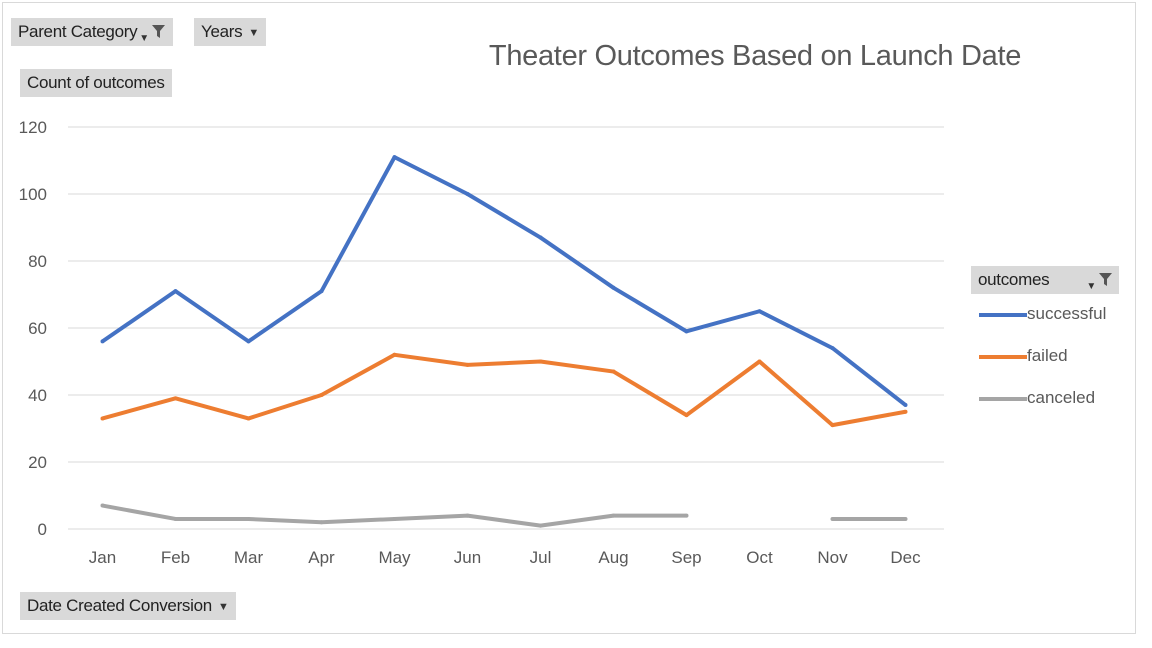 The width and height of the screenshot is (1152, 648). I want to click on legend-label: canceled, so click(1061, 397).